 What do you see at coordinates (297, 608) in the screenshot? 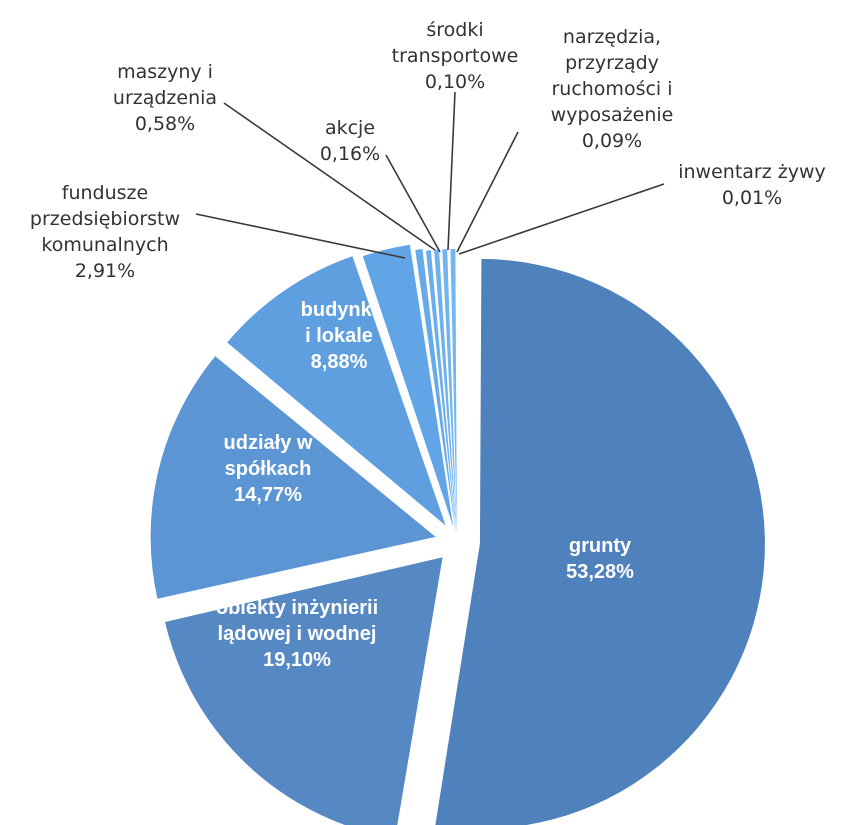
I see `slice-name-line: obiekty inżynierii` at bounding box center [297, 608].